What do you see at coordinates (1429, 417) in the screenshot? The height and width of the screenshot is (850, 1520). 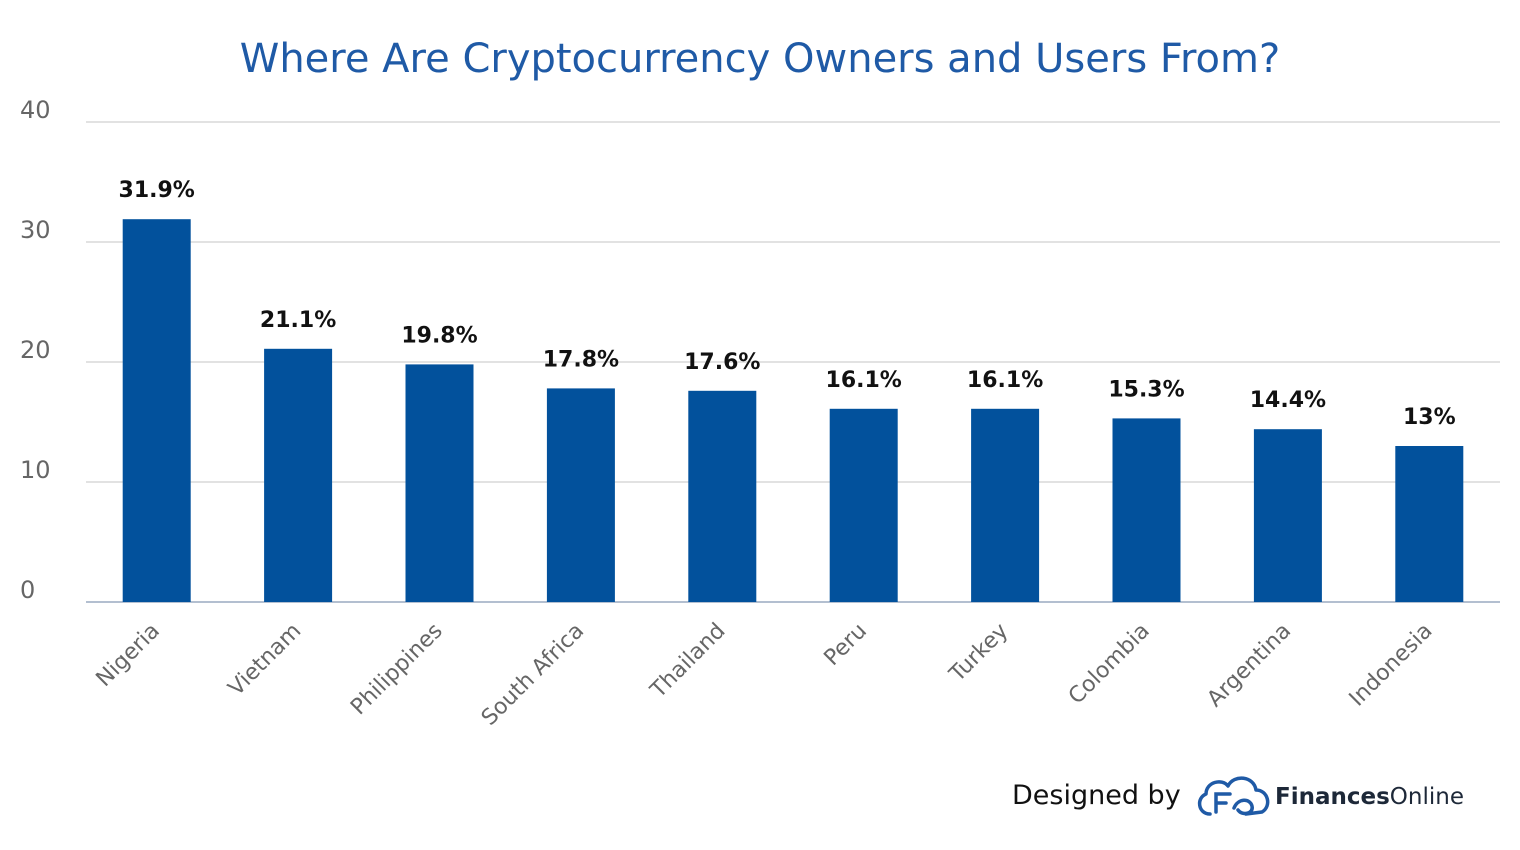 I see `data-label: 13%` at bounding box center [1429, 417].